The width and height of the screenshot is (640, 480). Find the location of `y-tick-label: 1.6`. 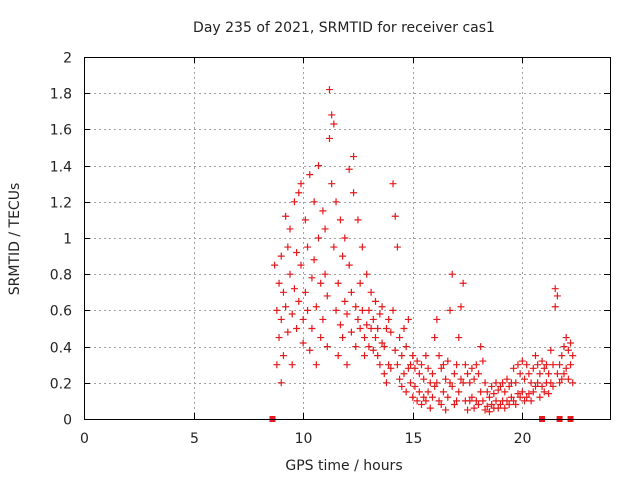

y-tick-label: 1.6 is located at coordinates (61, 131).